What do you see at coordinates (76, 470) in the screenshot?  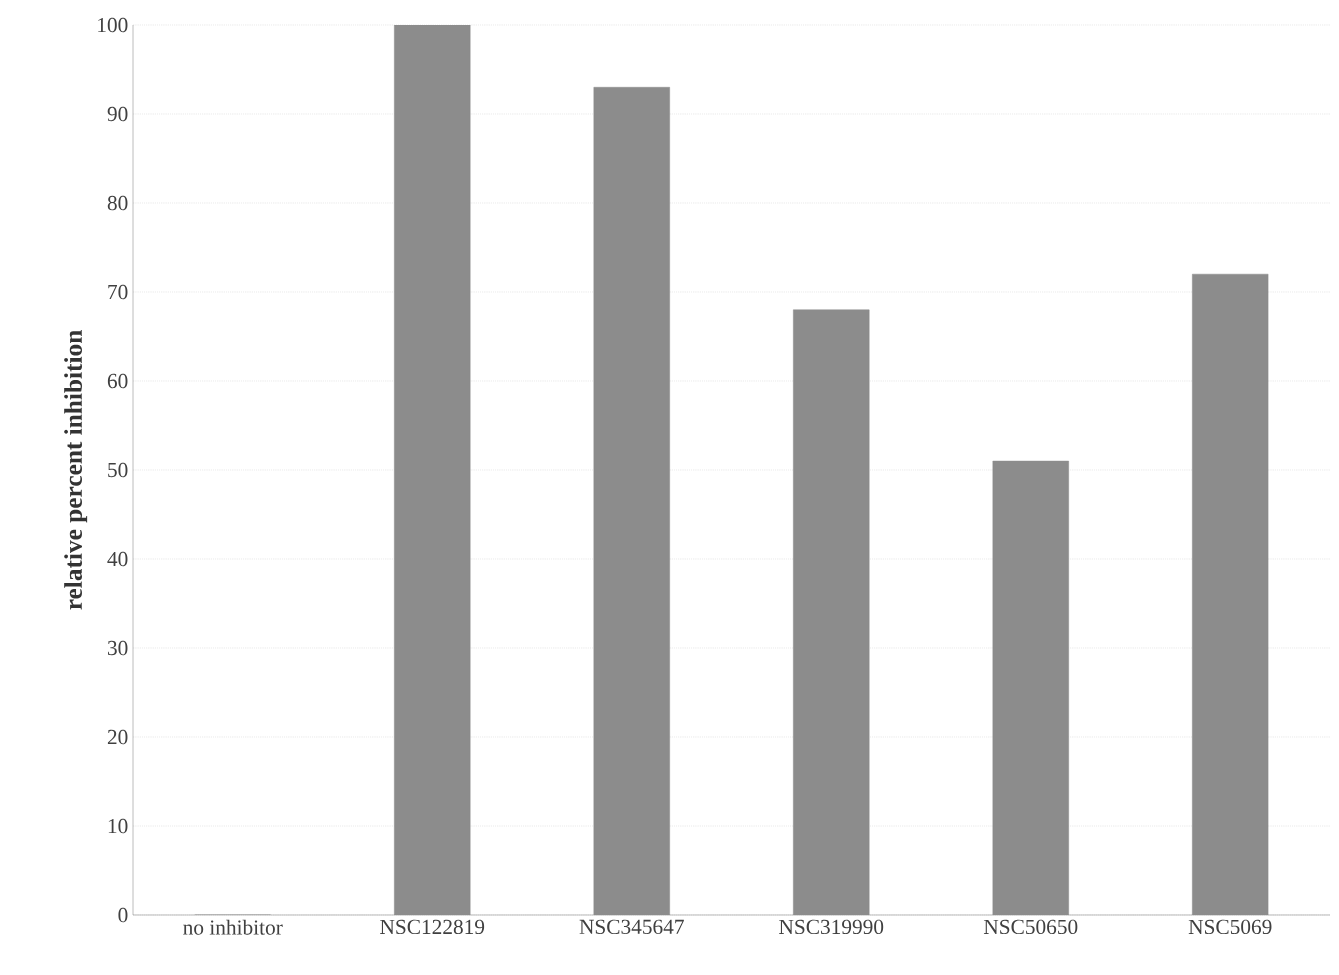 I see `y-axis-title: relative percent inhibition` at bounding box center [76, 470].